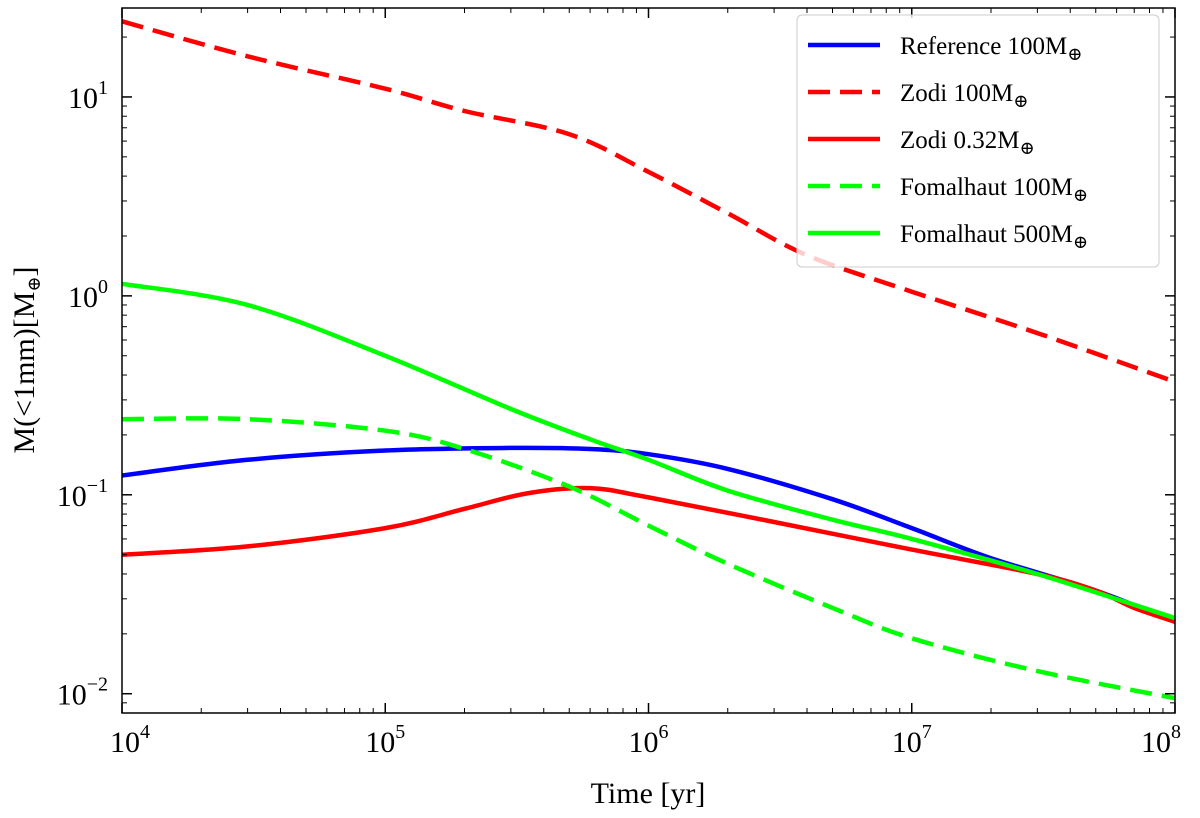 This screenshot has height=818, width=1200. Describe the element at coordinates (34, 283) in the screenshot. I see `y-axis-label-sub: ⊕` at that location.